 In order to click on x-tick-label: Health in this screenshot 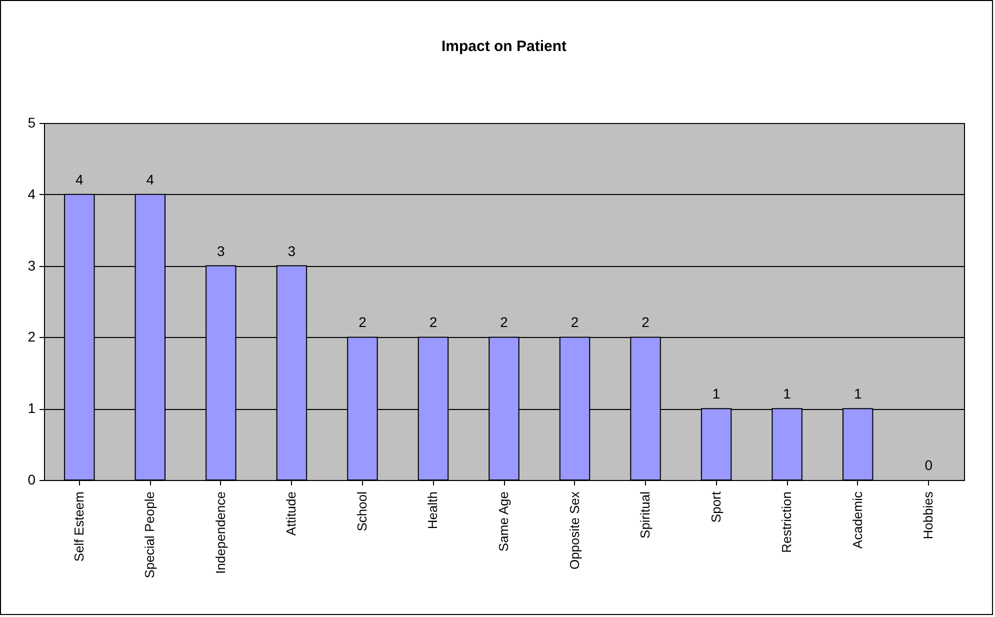, I will do `click(432, 511)`.